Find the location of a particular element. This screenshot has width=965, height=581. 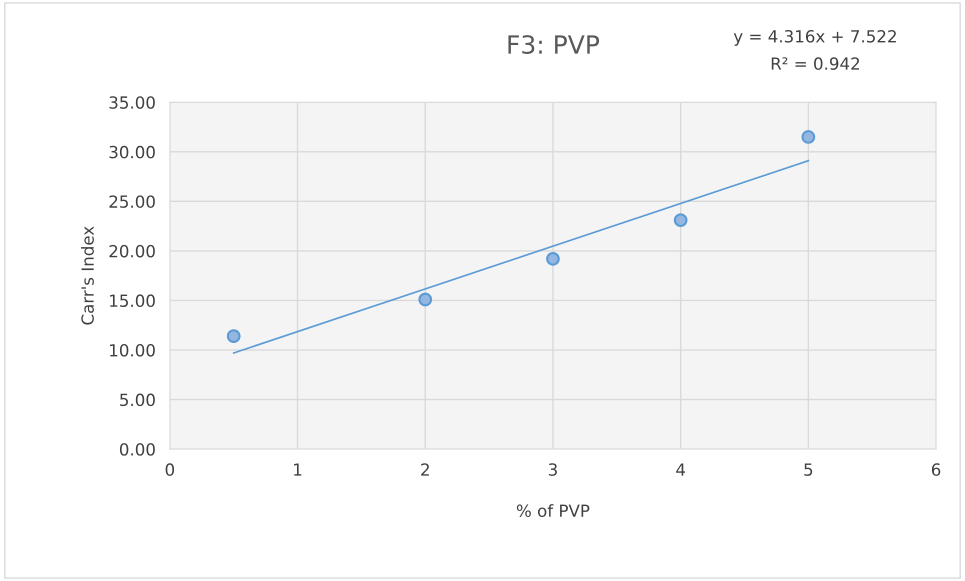

x-tick-label: 0 is located at coordinates (170, 469).